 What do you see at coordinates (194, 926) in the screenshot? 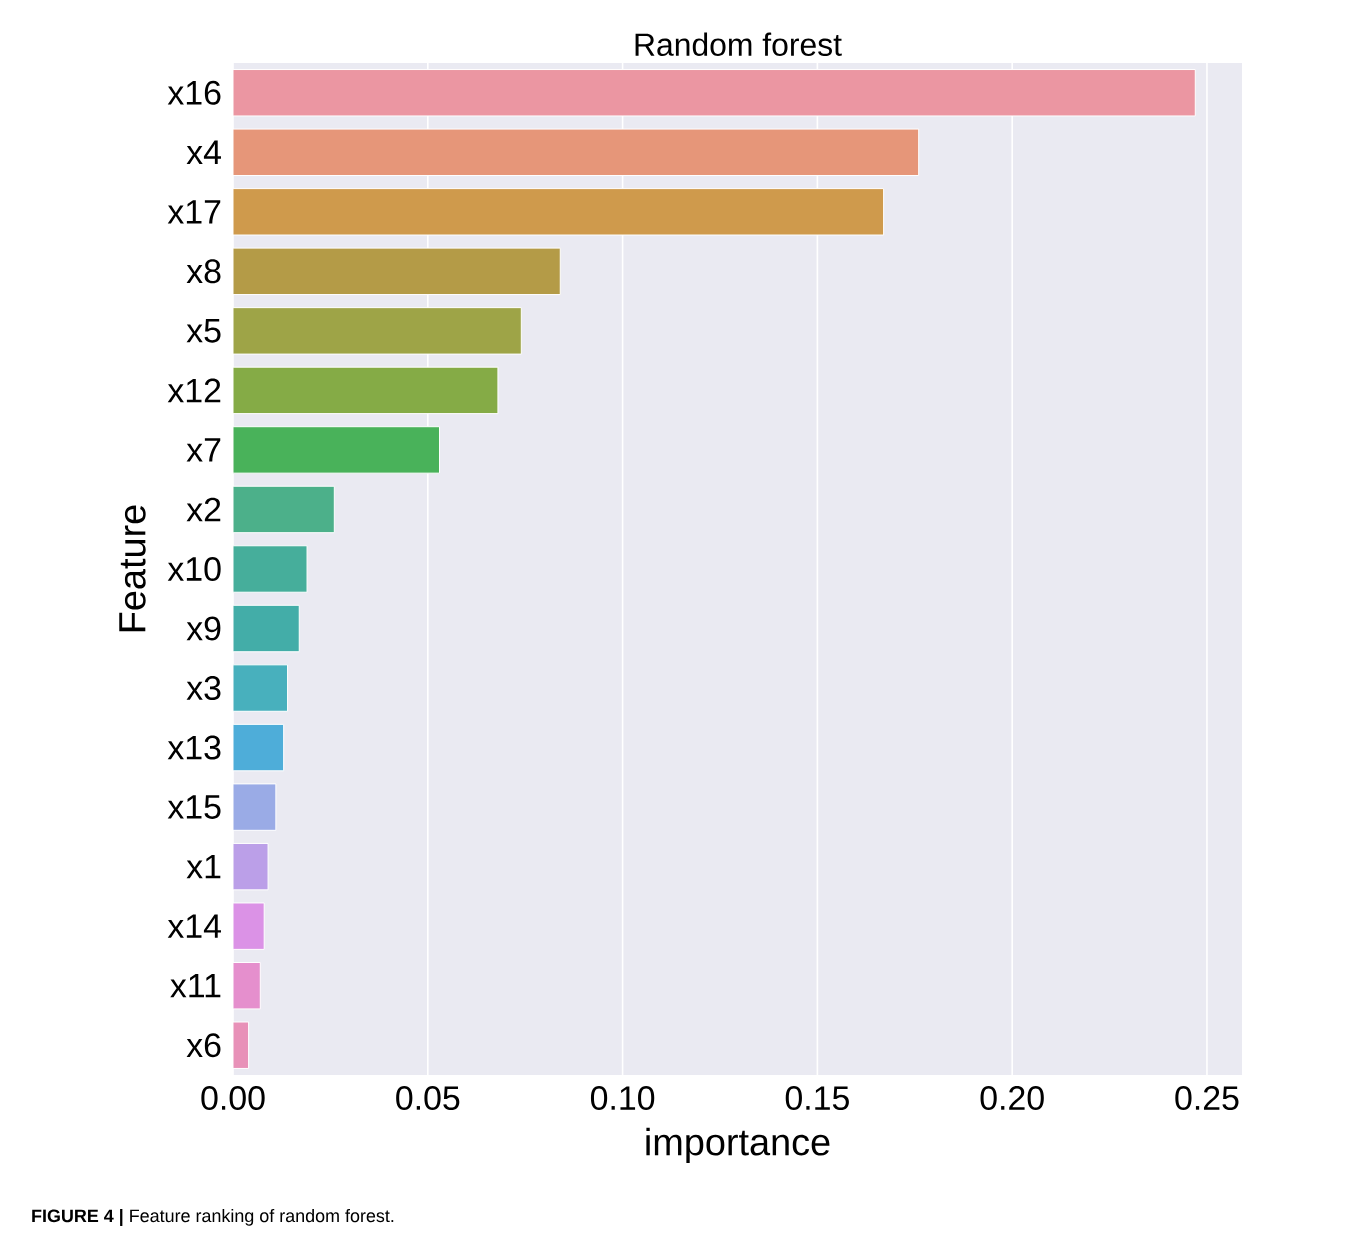
I see `y-tick-label: x14` at bounding box center [194, 926].